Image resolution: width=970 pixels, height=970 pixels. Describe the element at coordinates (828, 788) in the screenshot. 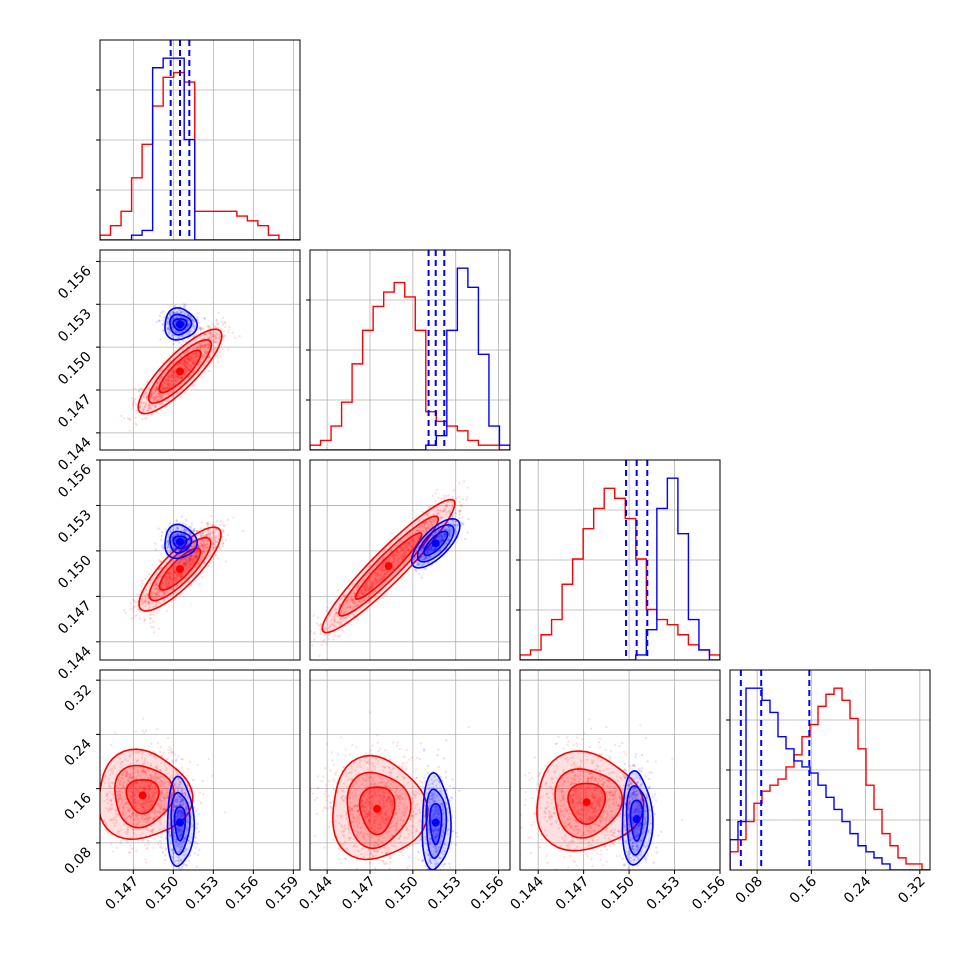

I see `histogram-4: 0.08 0.16 0.24 0.32` at that location.